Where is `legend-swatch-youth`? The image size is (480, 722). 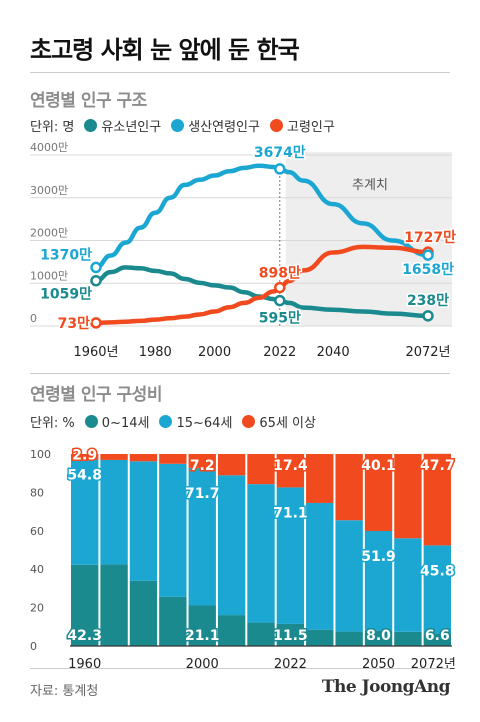
legend-swatch-youth is located at coordinates (91, 125).